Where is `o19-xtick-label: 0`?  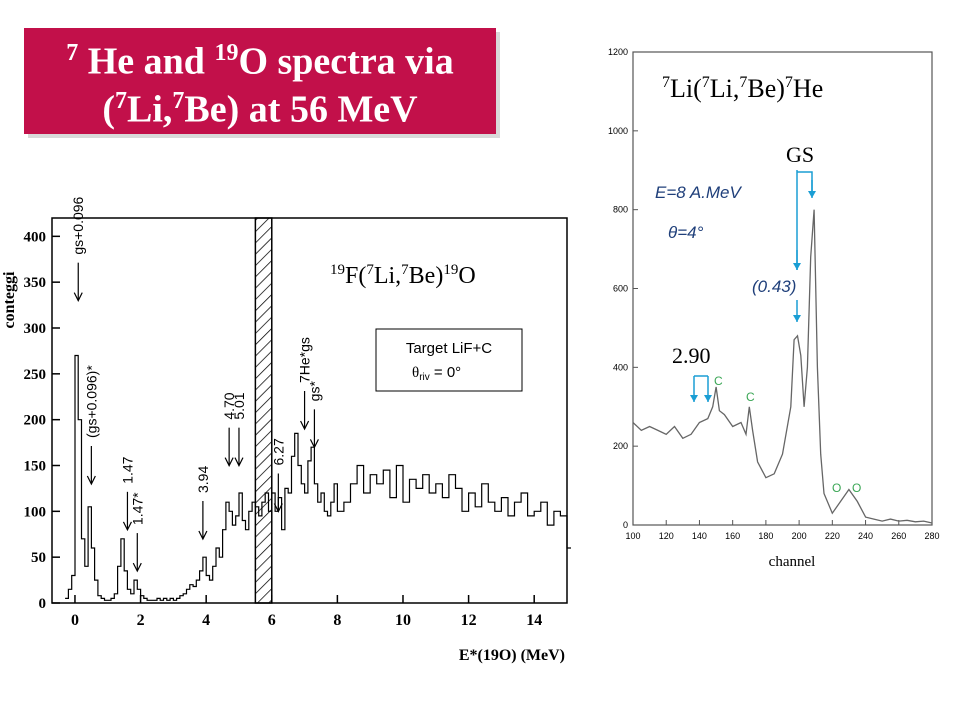 o19-xtick-label: 0 is located at coordinates (75, 620).